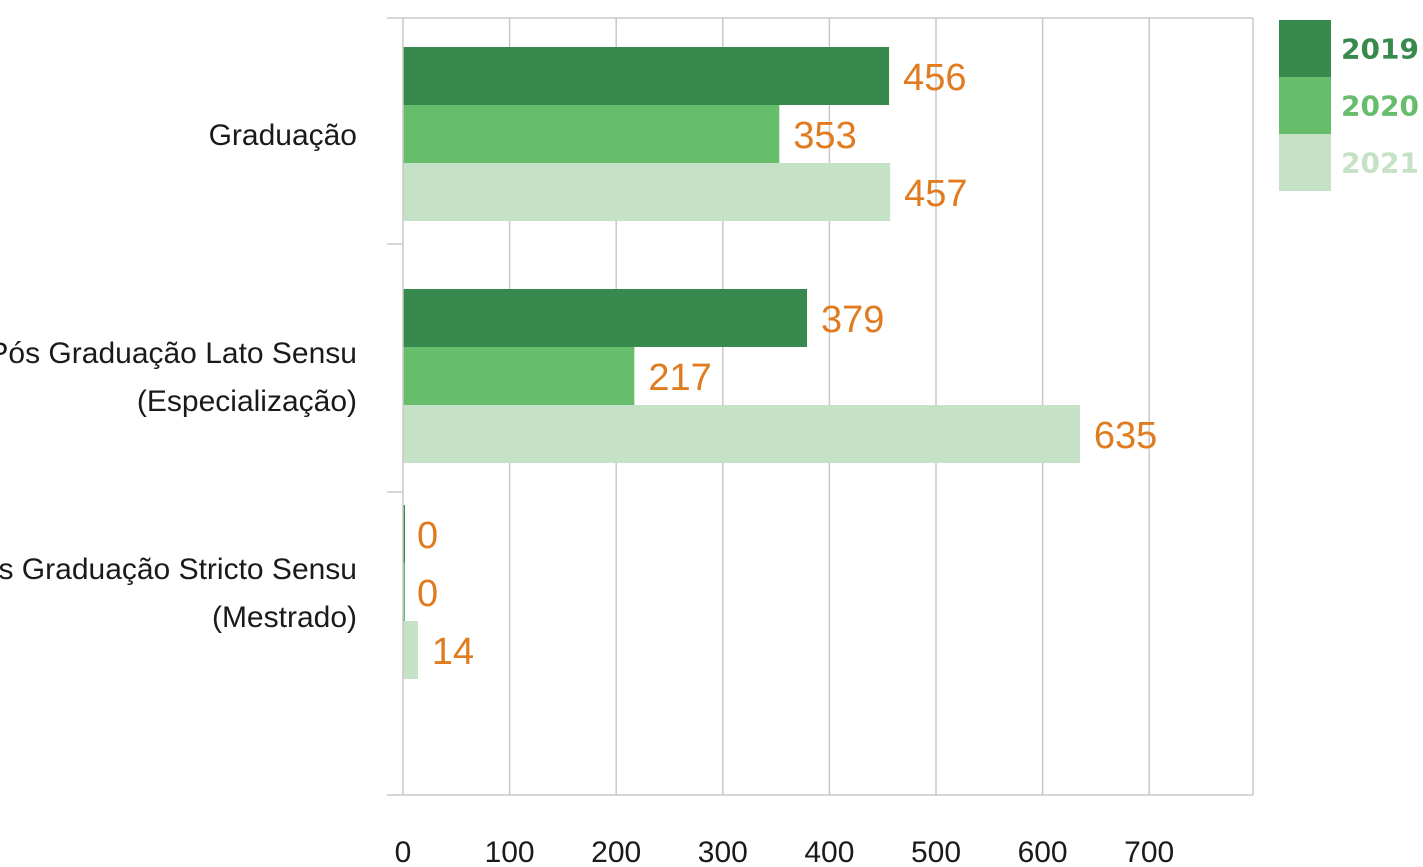  What do you see at coordinates (935, 194) in the screenshot?
I see `value-label: 457` at bounding box center [935, 194].